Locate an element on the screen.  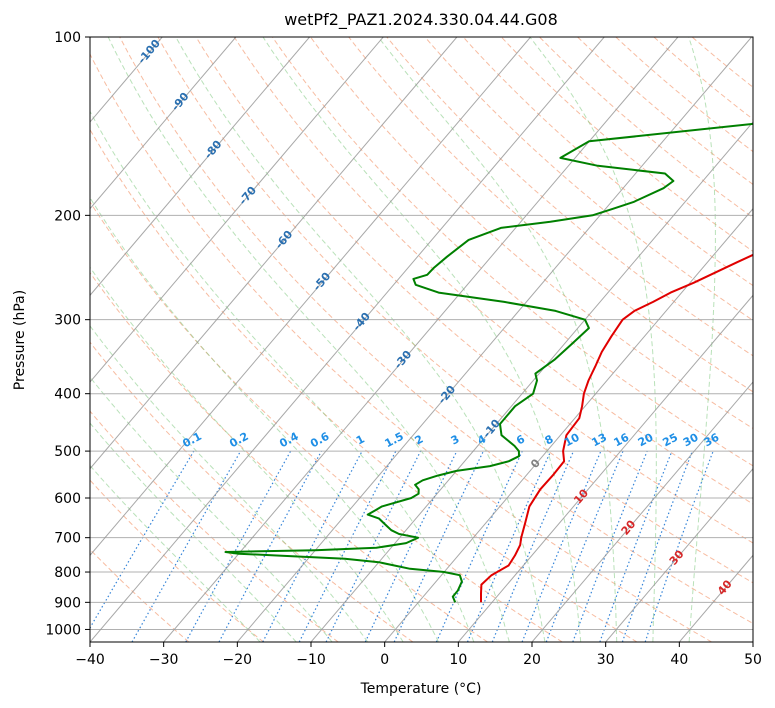
mixing-ratio-label: 16 is located at coordinates (622, 440).